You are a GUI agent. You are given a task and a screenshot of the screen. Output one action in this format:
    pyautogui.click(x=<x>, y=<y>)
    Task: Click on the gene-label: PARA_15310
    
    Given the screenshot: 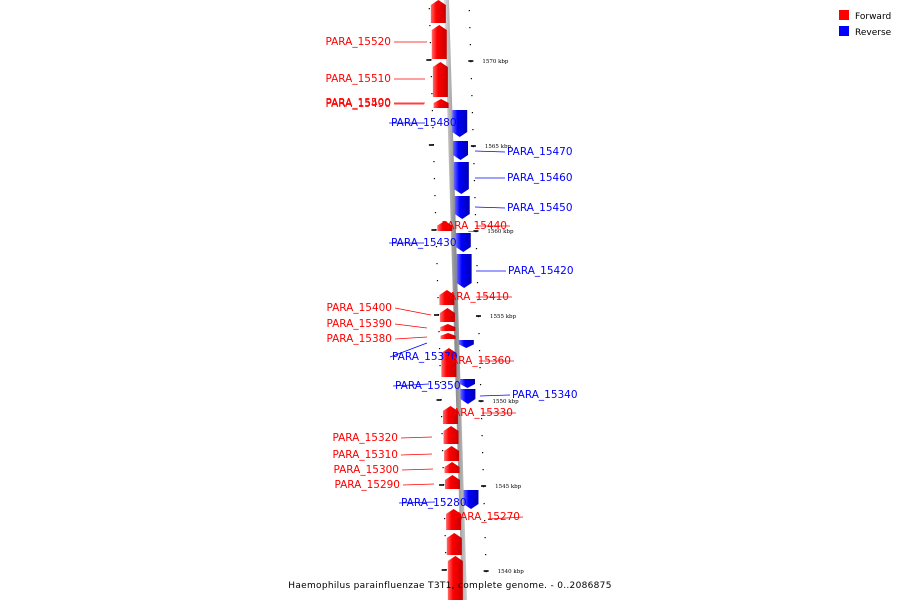 What is the action you would take?
    pyautogui.click(x=365, y=455)
    